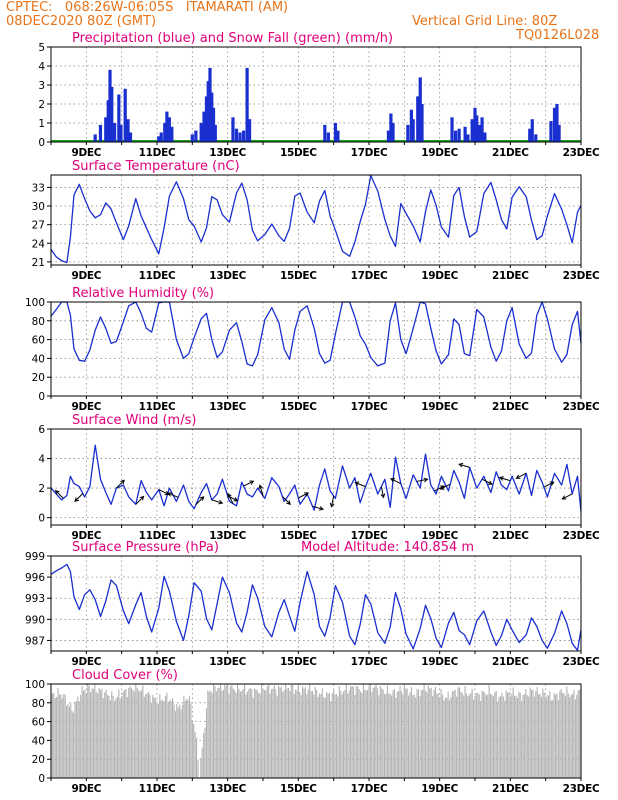 Image resolution: width=618 pixels, height=800 pixels. What do you see at coordinates (147, 7) in the screenshot?
I see `header-location: CPTEC: 068:26W-06:05S ITAMARATI (AM)` at bounding box center [147, 7].